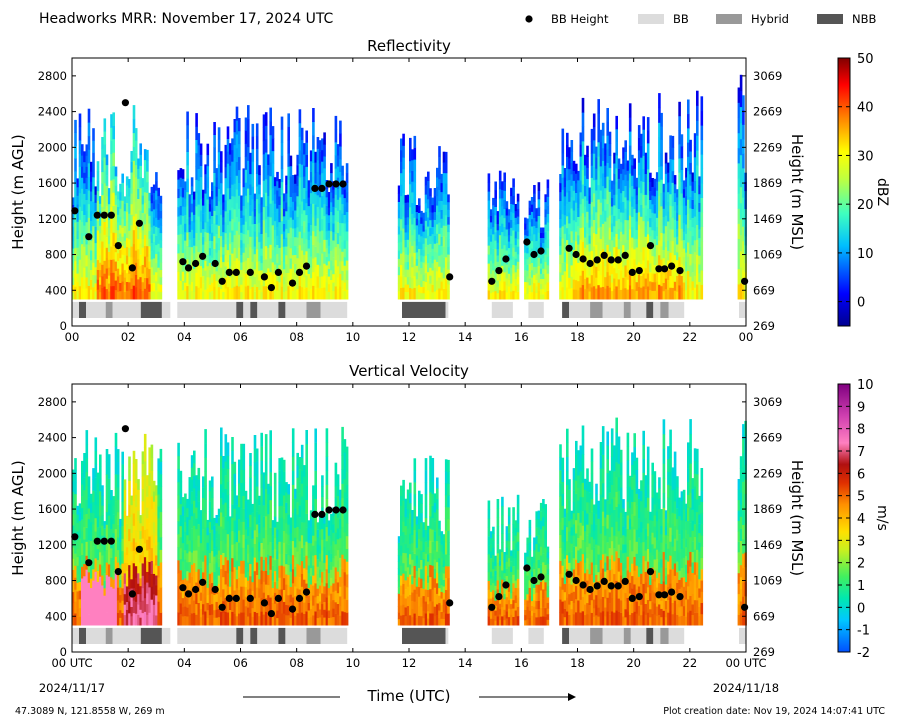 This screenshot has width=900, height=725. I want to click on bb-type-segment, so click(676, 309).